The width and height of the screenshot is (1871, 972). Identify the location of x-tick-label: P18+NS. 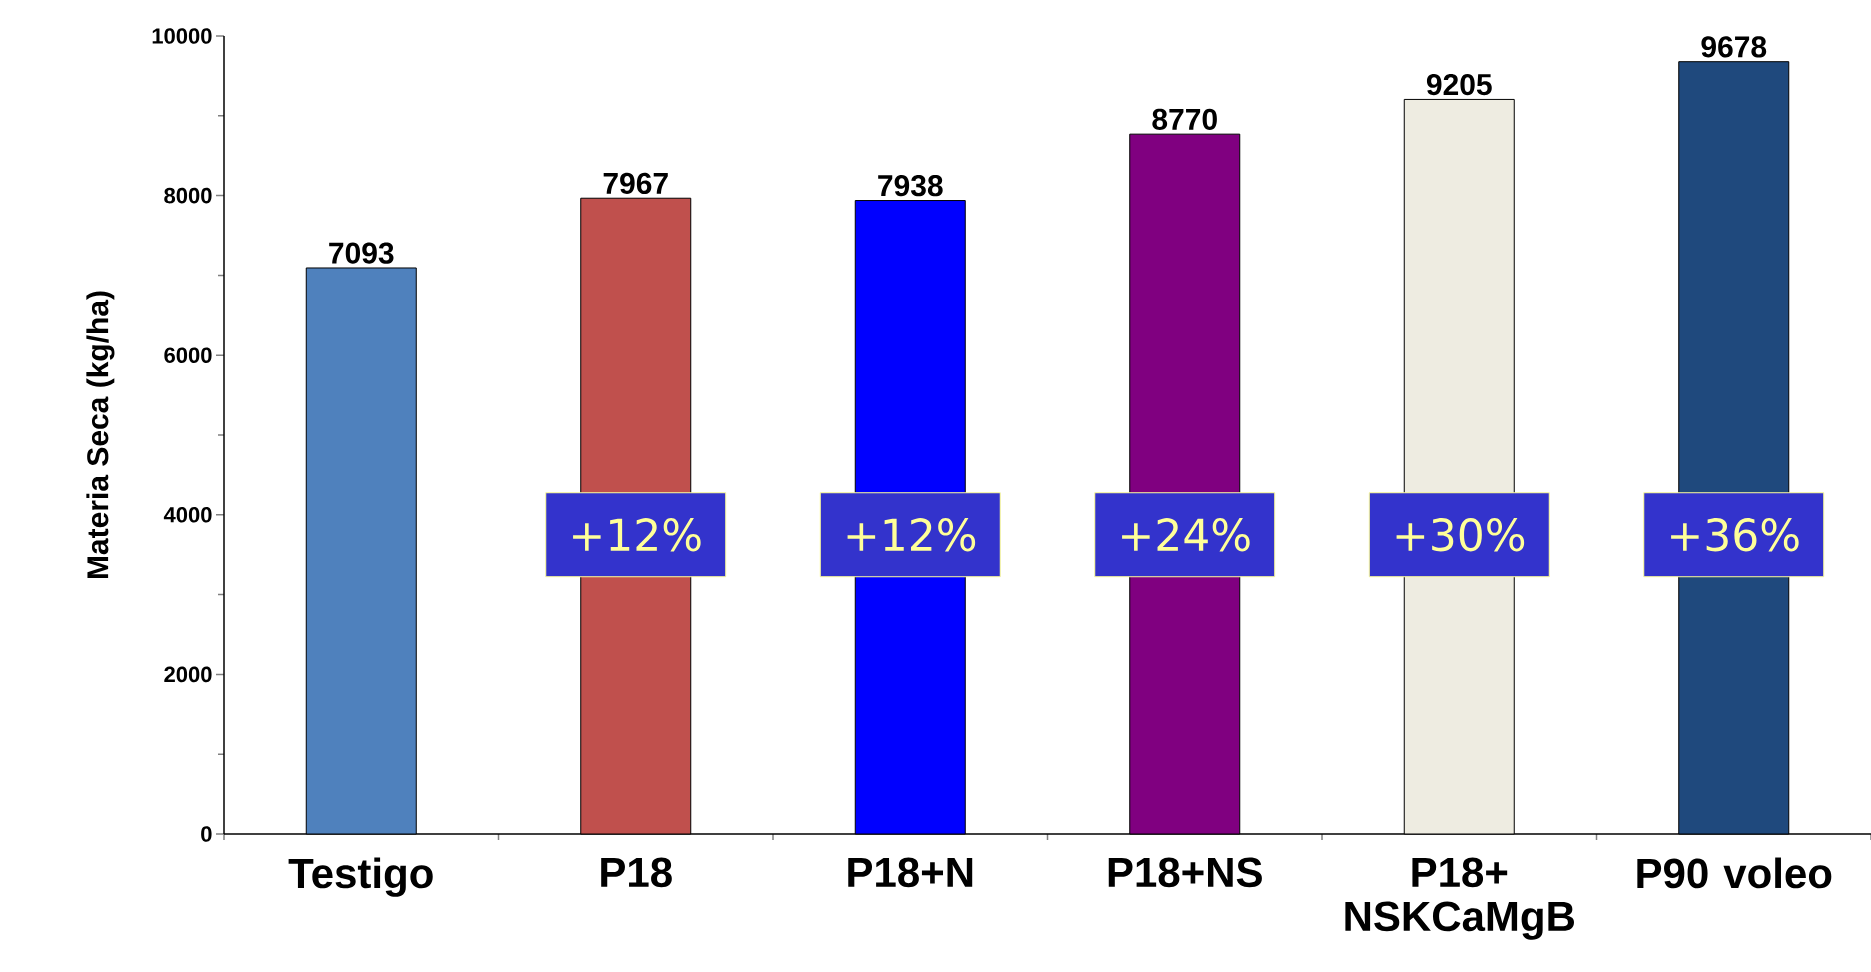
(1185, 872).